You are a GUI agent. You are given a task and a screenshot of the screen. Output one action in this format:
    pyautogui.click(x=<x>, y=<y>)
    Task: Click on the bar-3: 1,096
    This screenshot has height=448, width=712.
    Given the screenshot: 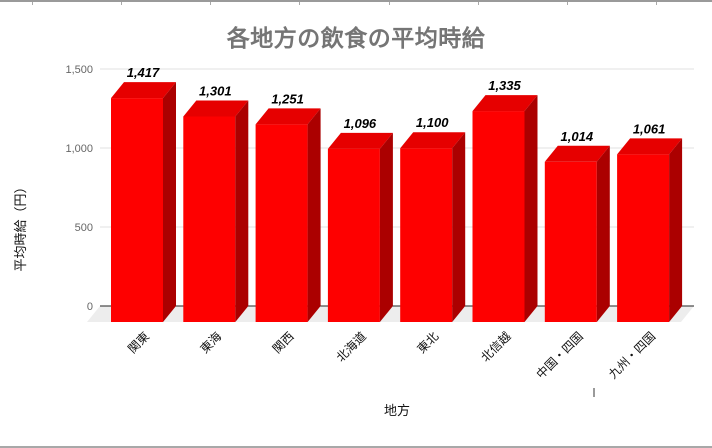 What is the action you would take?
    pyautogui.click(x=360, y=219)
    